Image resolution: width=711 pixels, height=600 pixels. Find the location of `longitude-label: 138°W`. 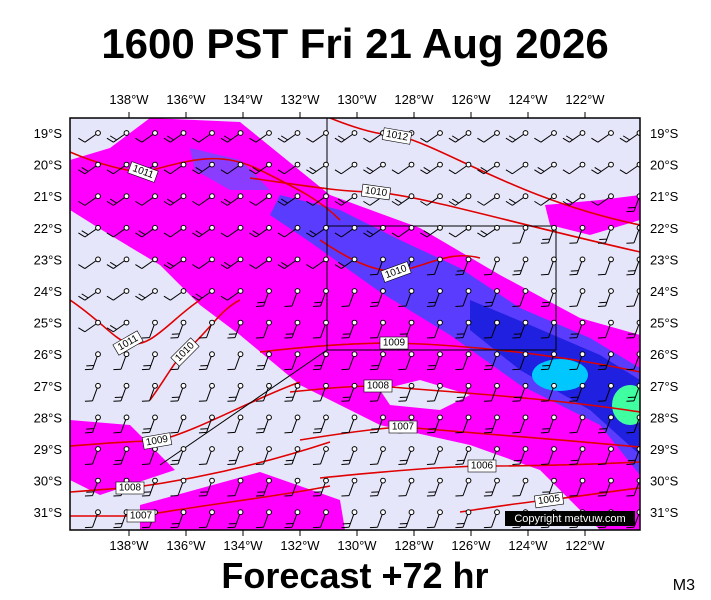

longitude-label: 138°W is located at coordinates (129, 99).